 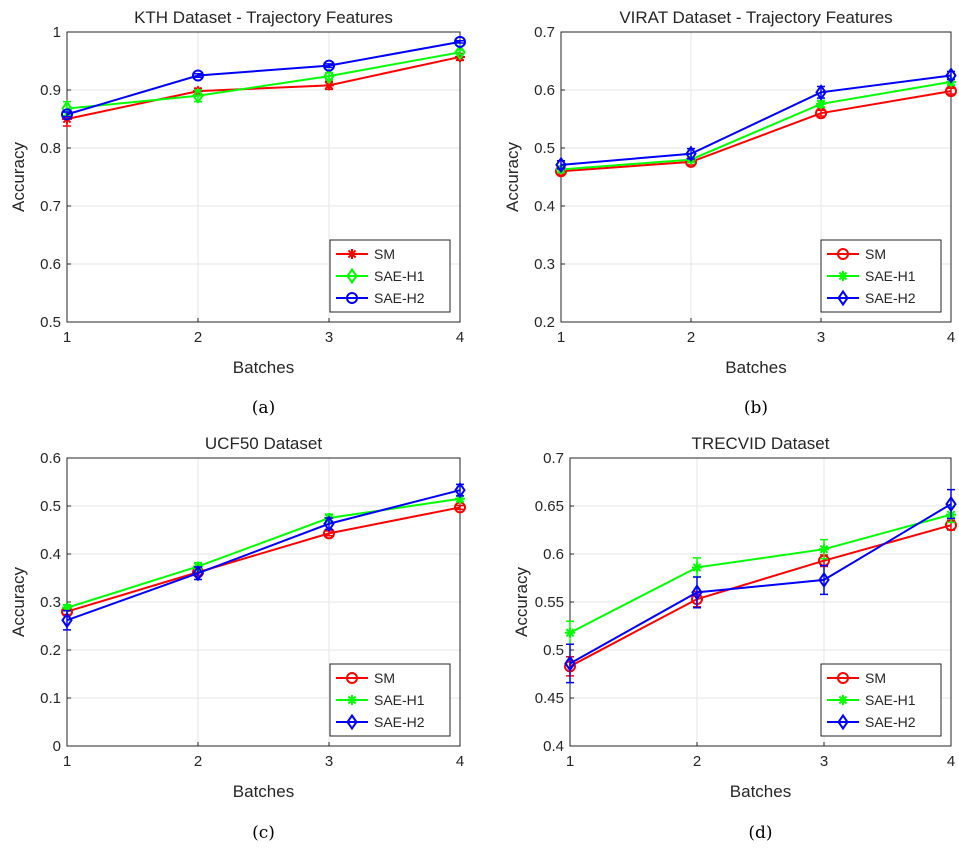 What do you see at coordinates (549, 602) in the screenshot?
I see `y-tick-label: 0.55` at bounding box center [549, 602].